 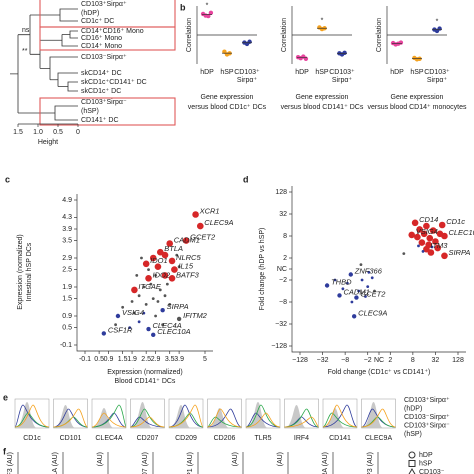 I want to click on x-tick-label: 1.0, so click(x=38, y=132).